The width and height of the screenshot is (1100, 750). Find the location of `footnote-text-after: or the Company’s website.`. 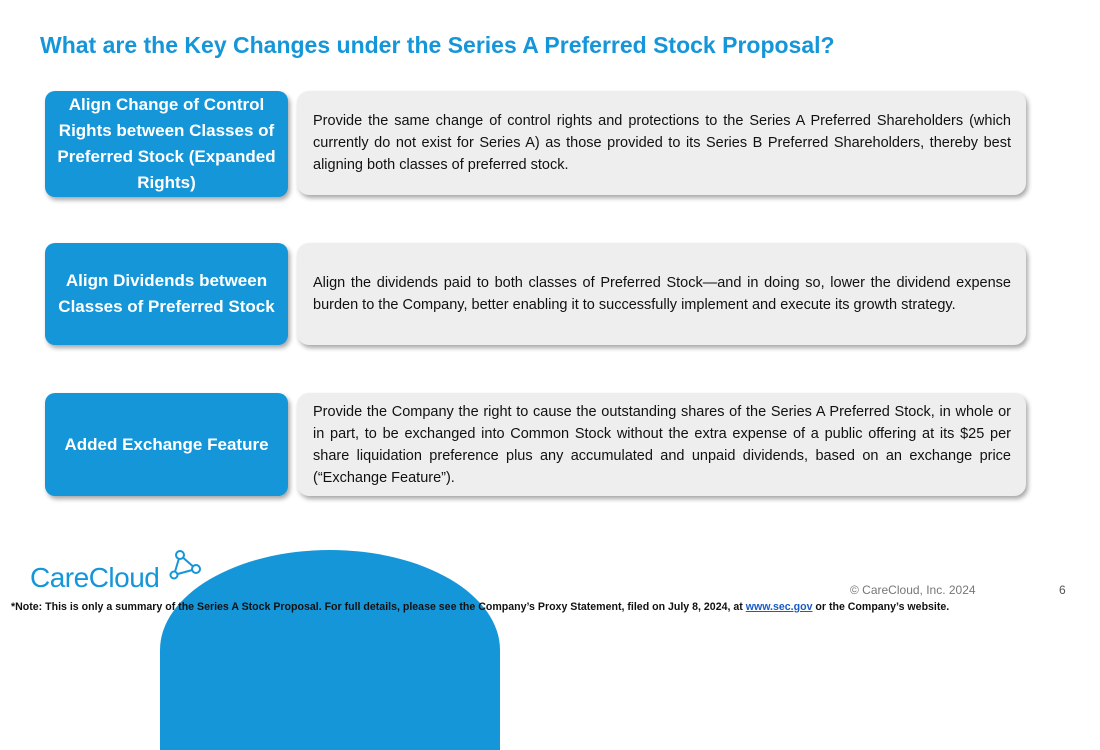

footnote-text-after: or the Company’s website. is located at coordinates (881, 607).